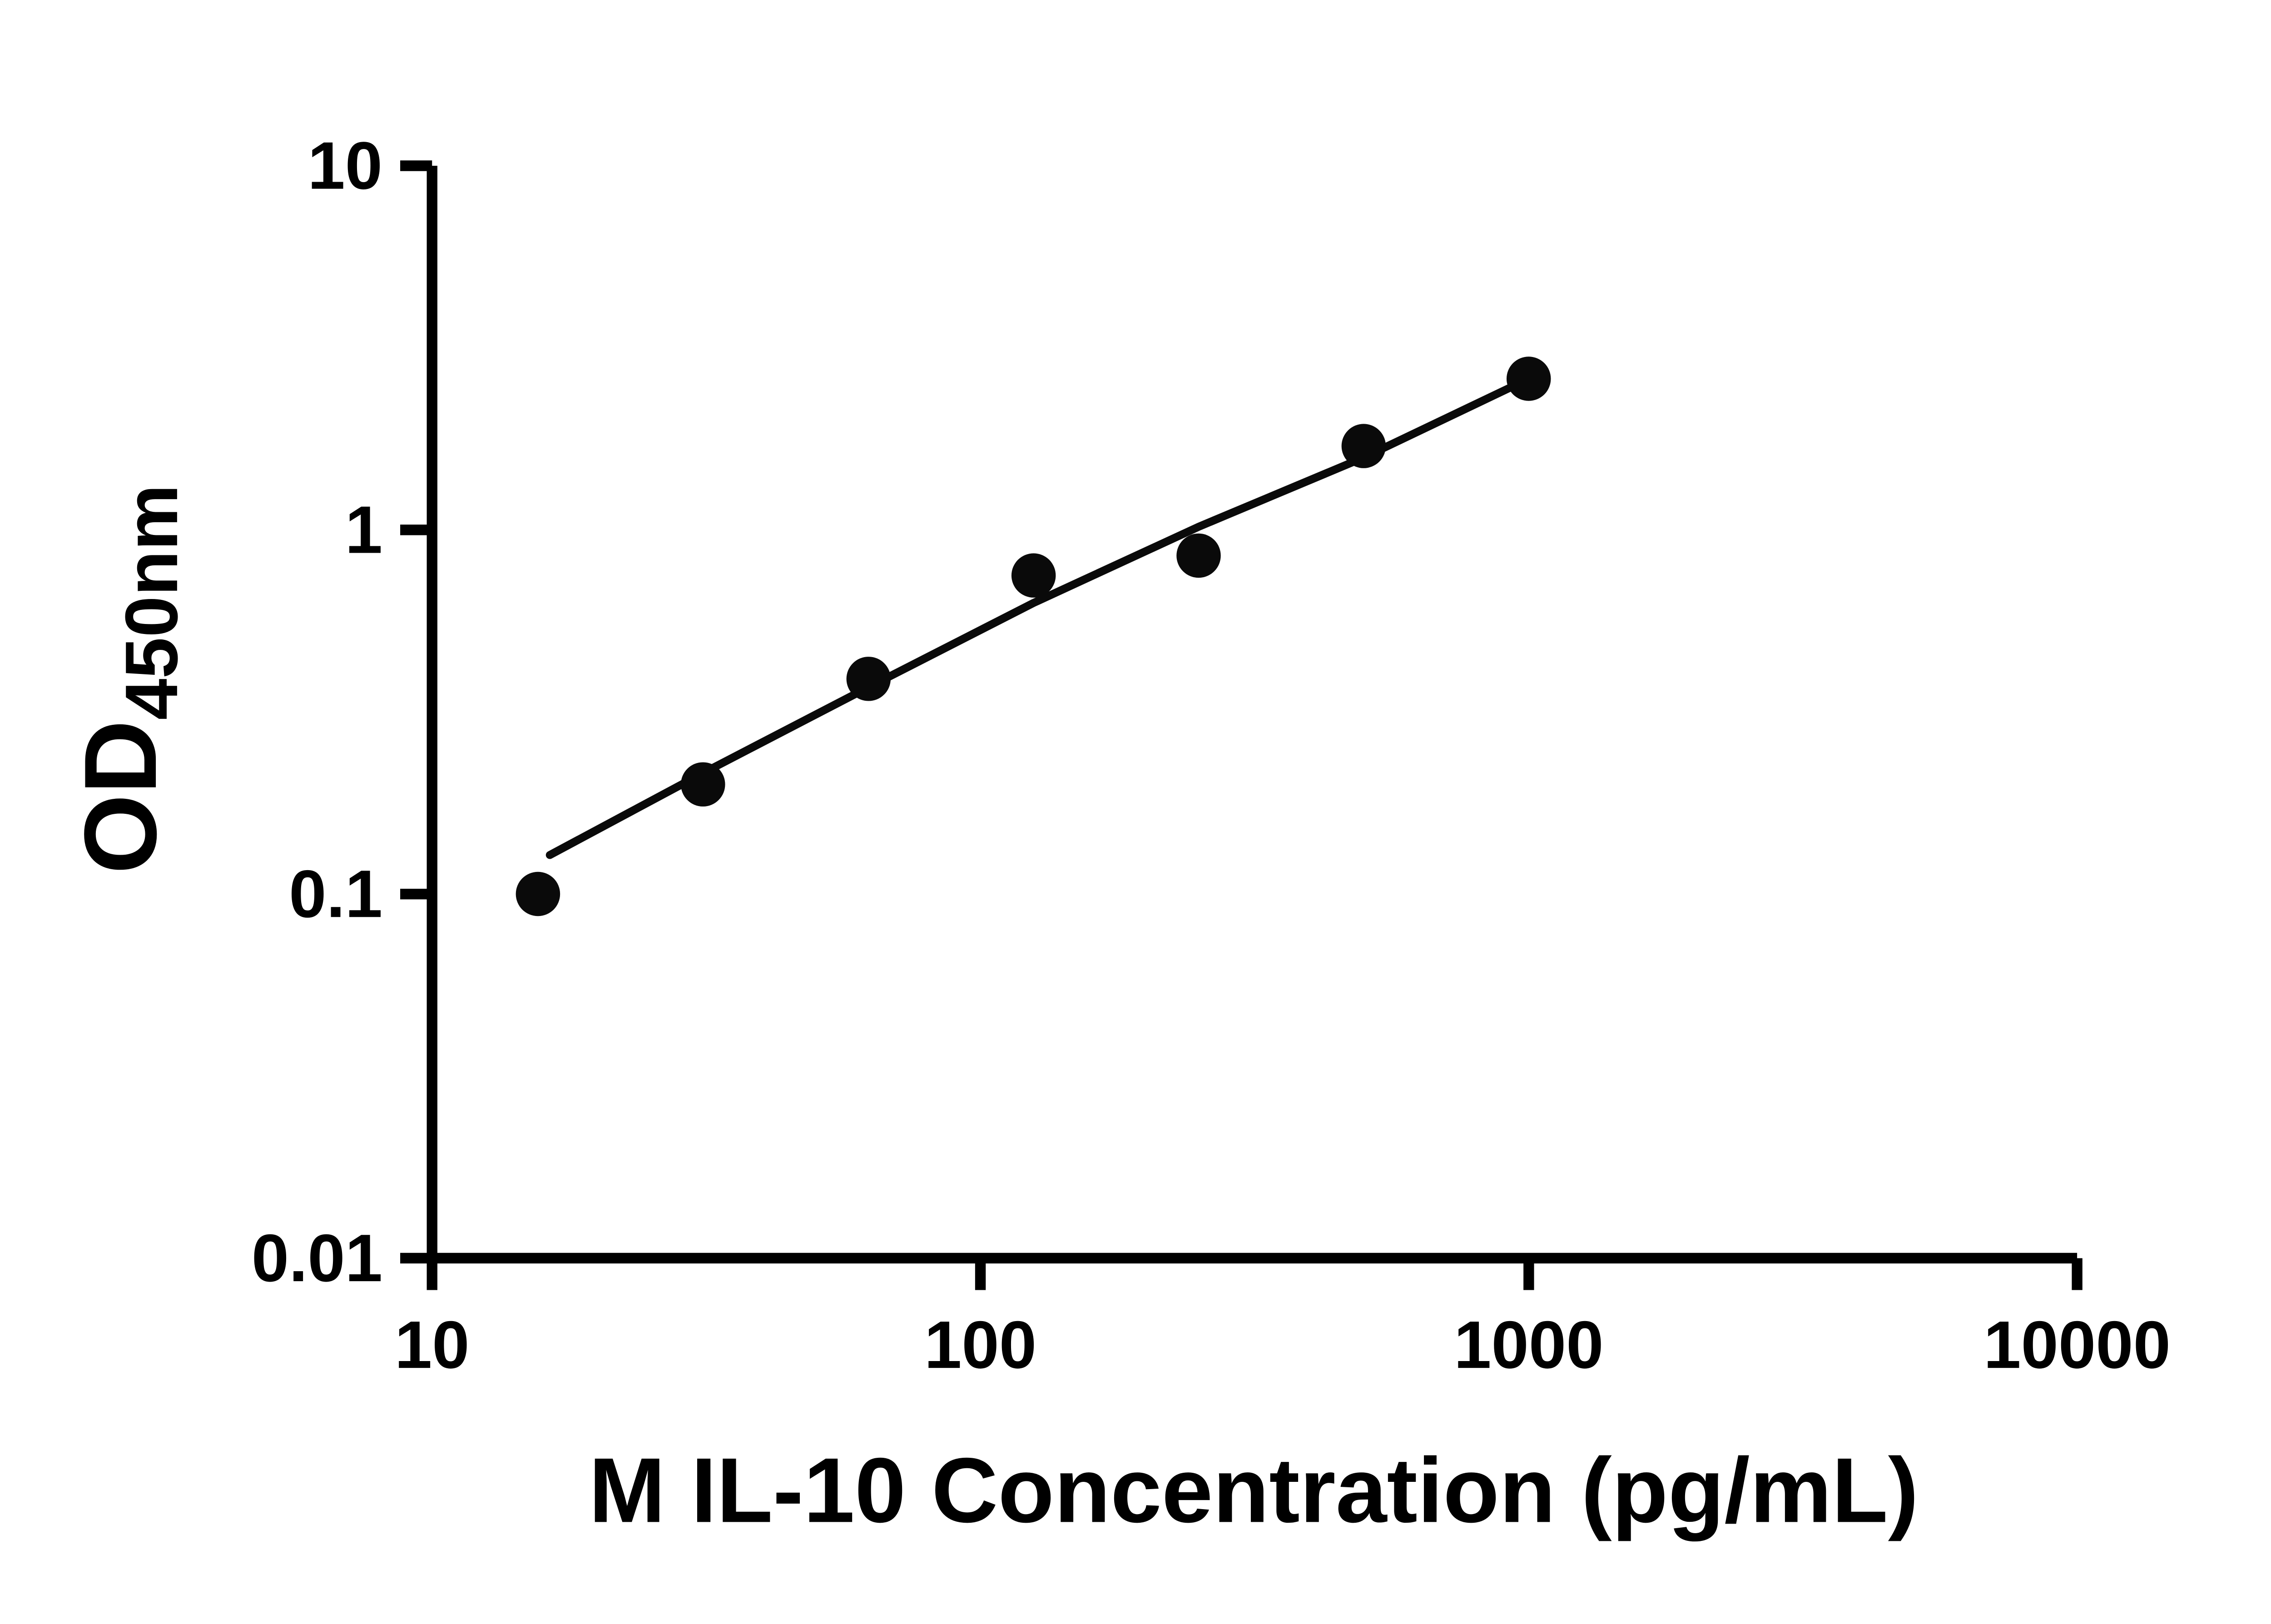  What do you see at coordinates (432, 1344) in the screenshot?
I see `x-tick-label: 10` at bounding box center [432, 1344].